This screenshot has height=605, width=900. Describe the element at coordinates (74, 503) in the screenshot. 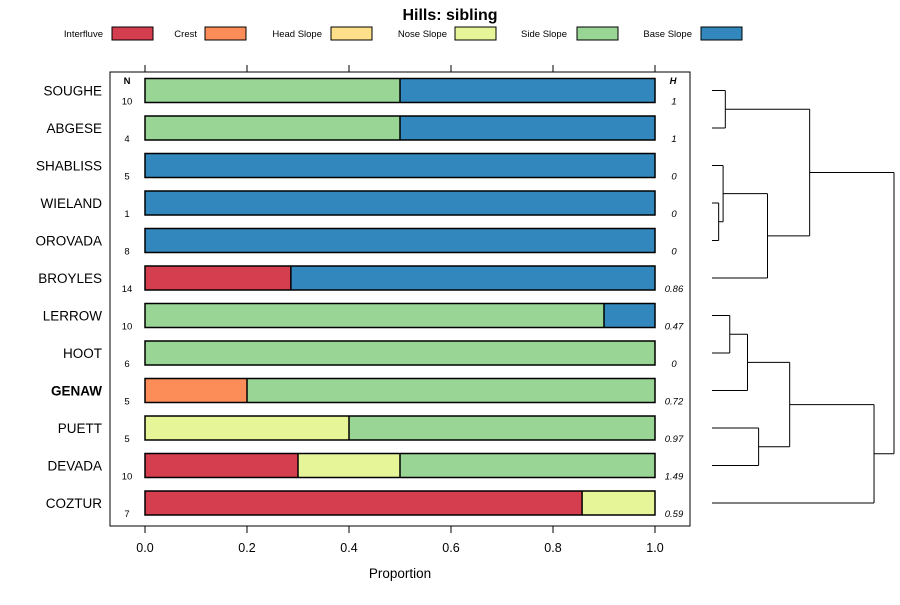

I see `row-label: COZTUR` at that location.